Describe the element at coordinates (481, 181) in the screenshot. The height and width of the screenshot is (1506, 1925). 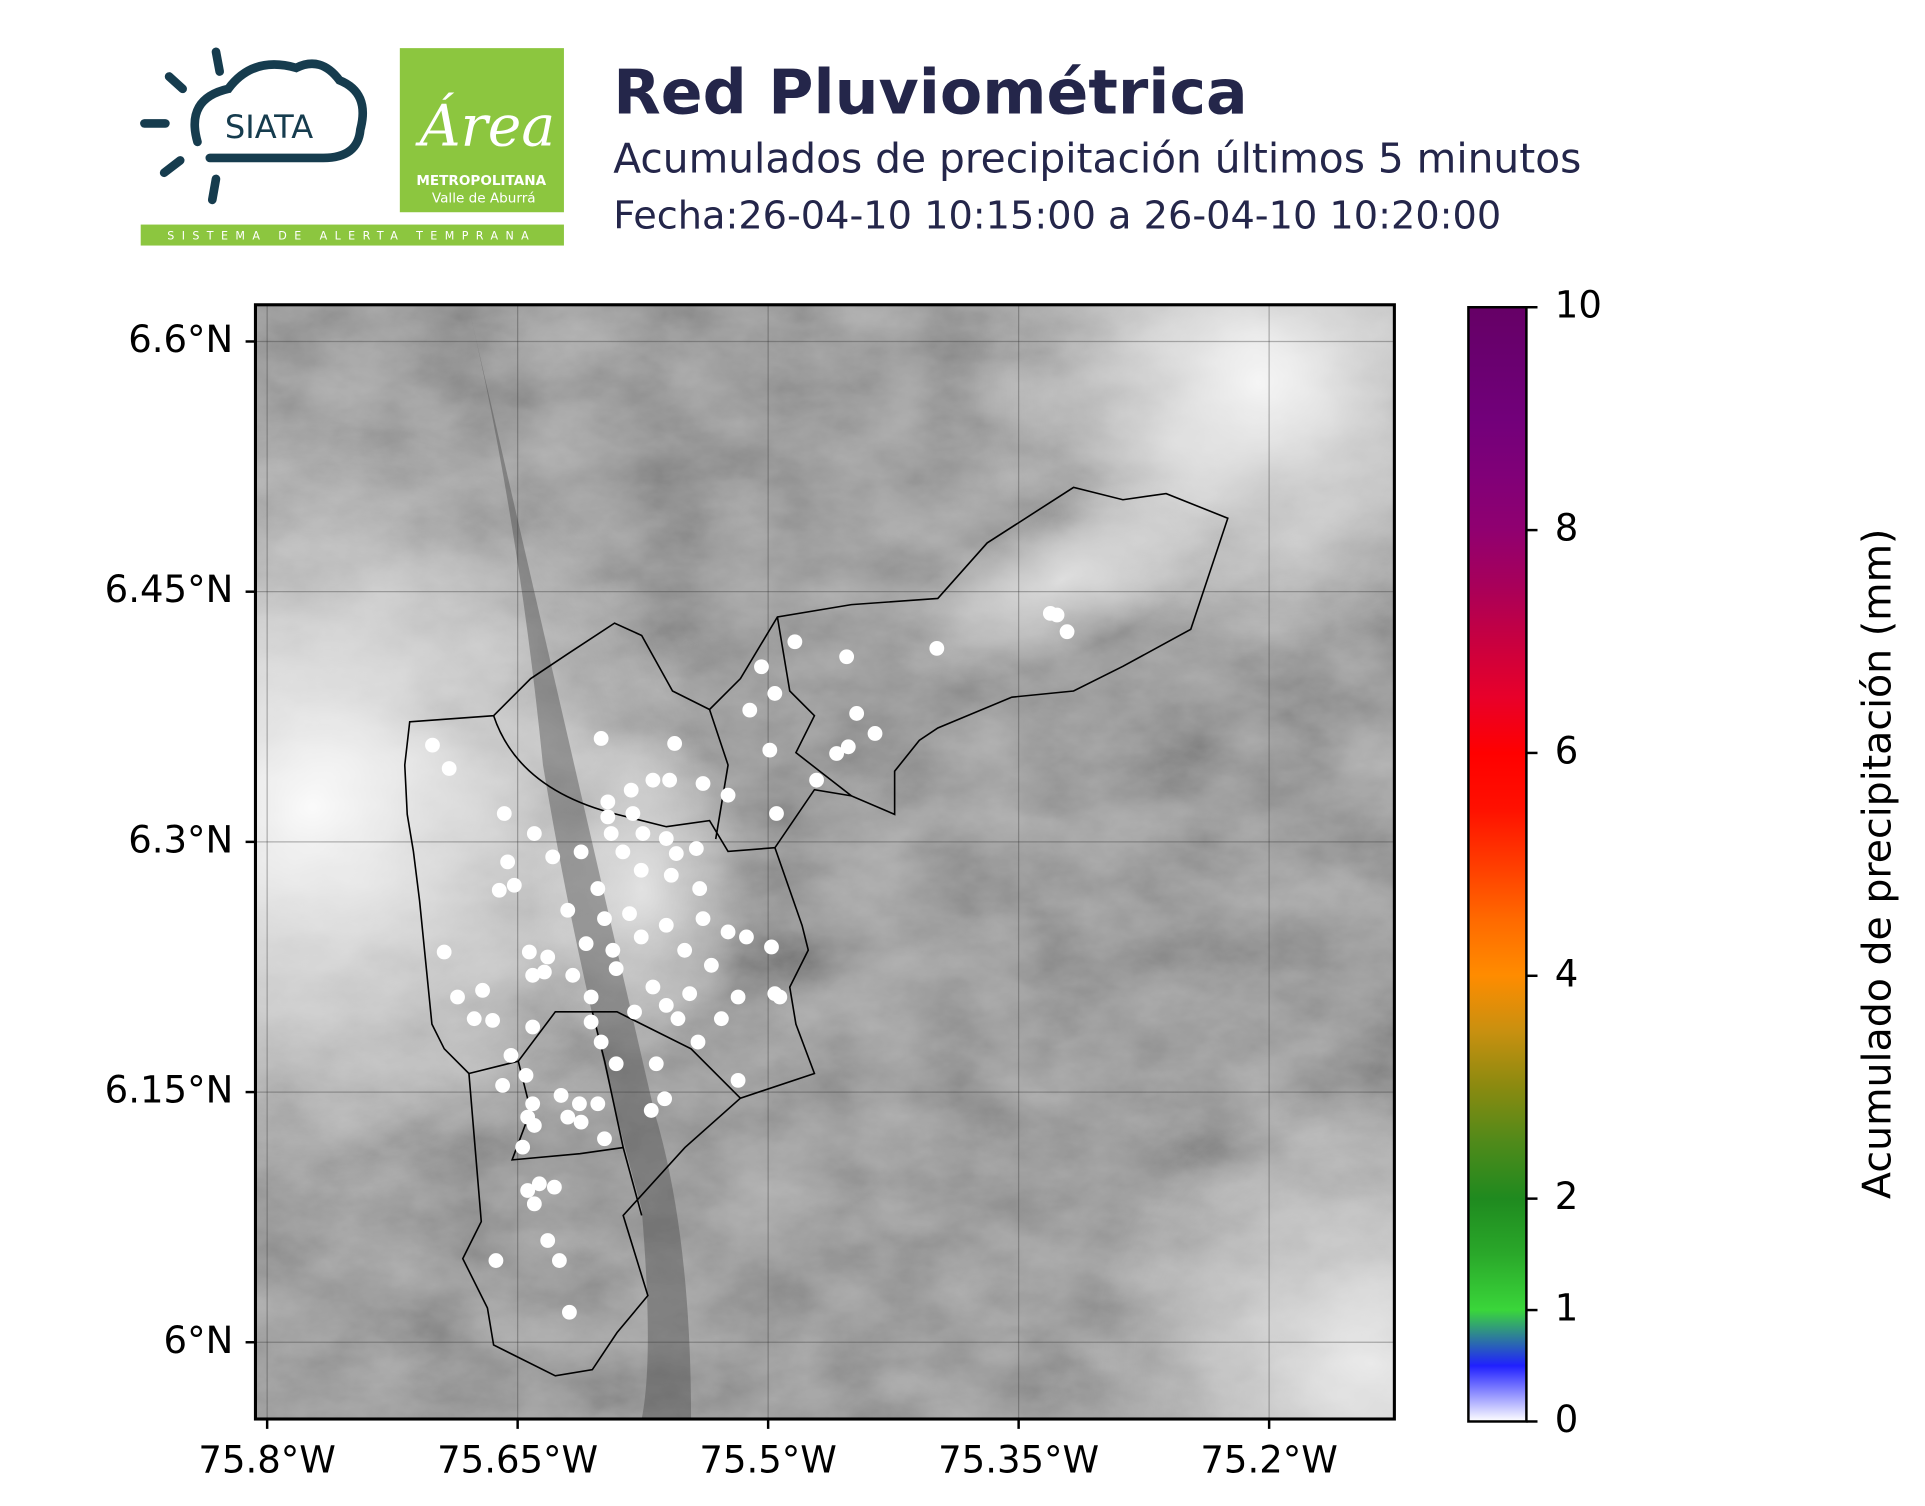
I see `logo-text: METROPOLITANA` at that location.